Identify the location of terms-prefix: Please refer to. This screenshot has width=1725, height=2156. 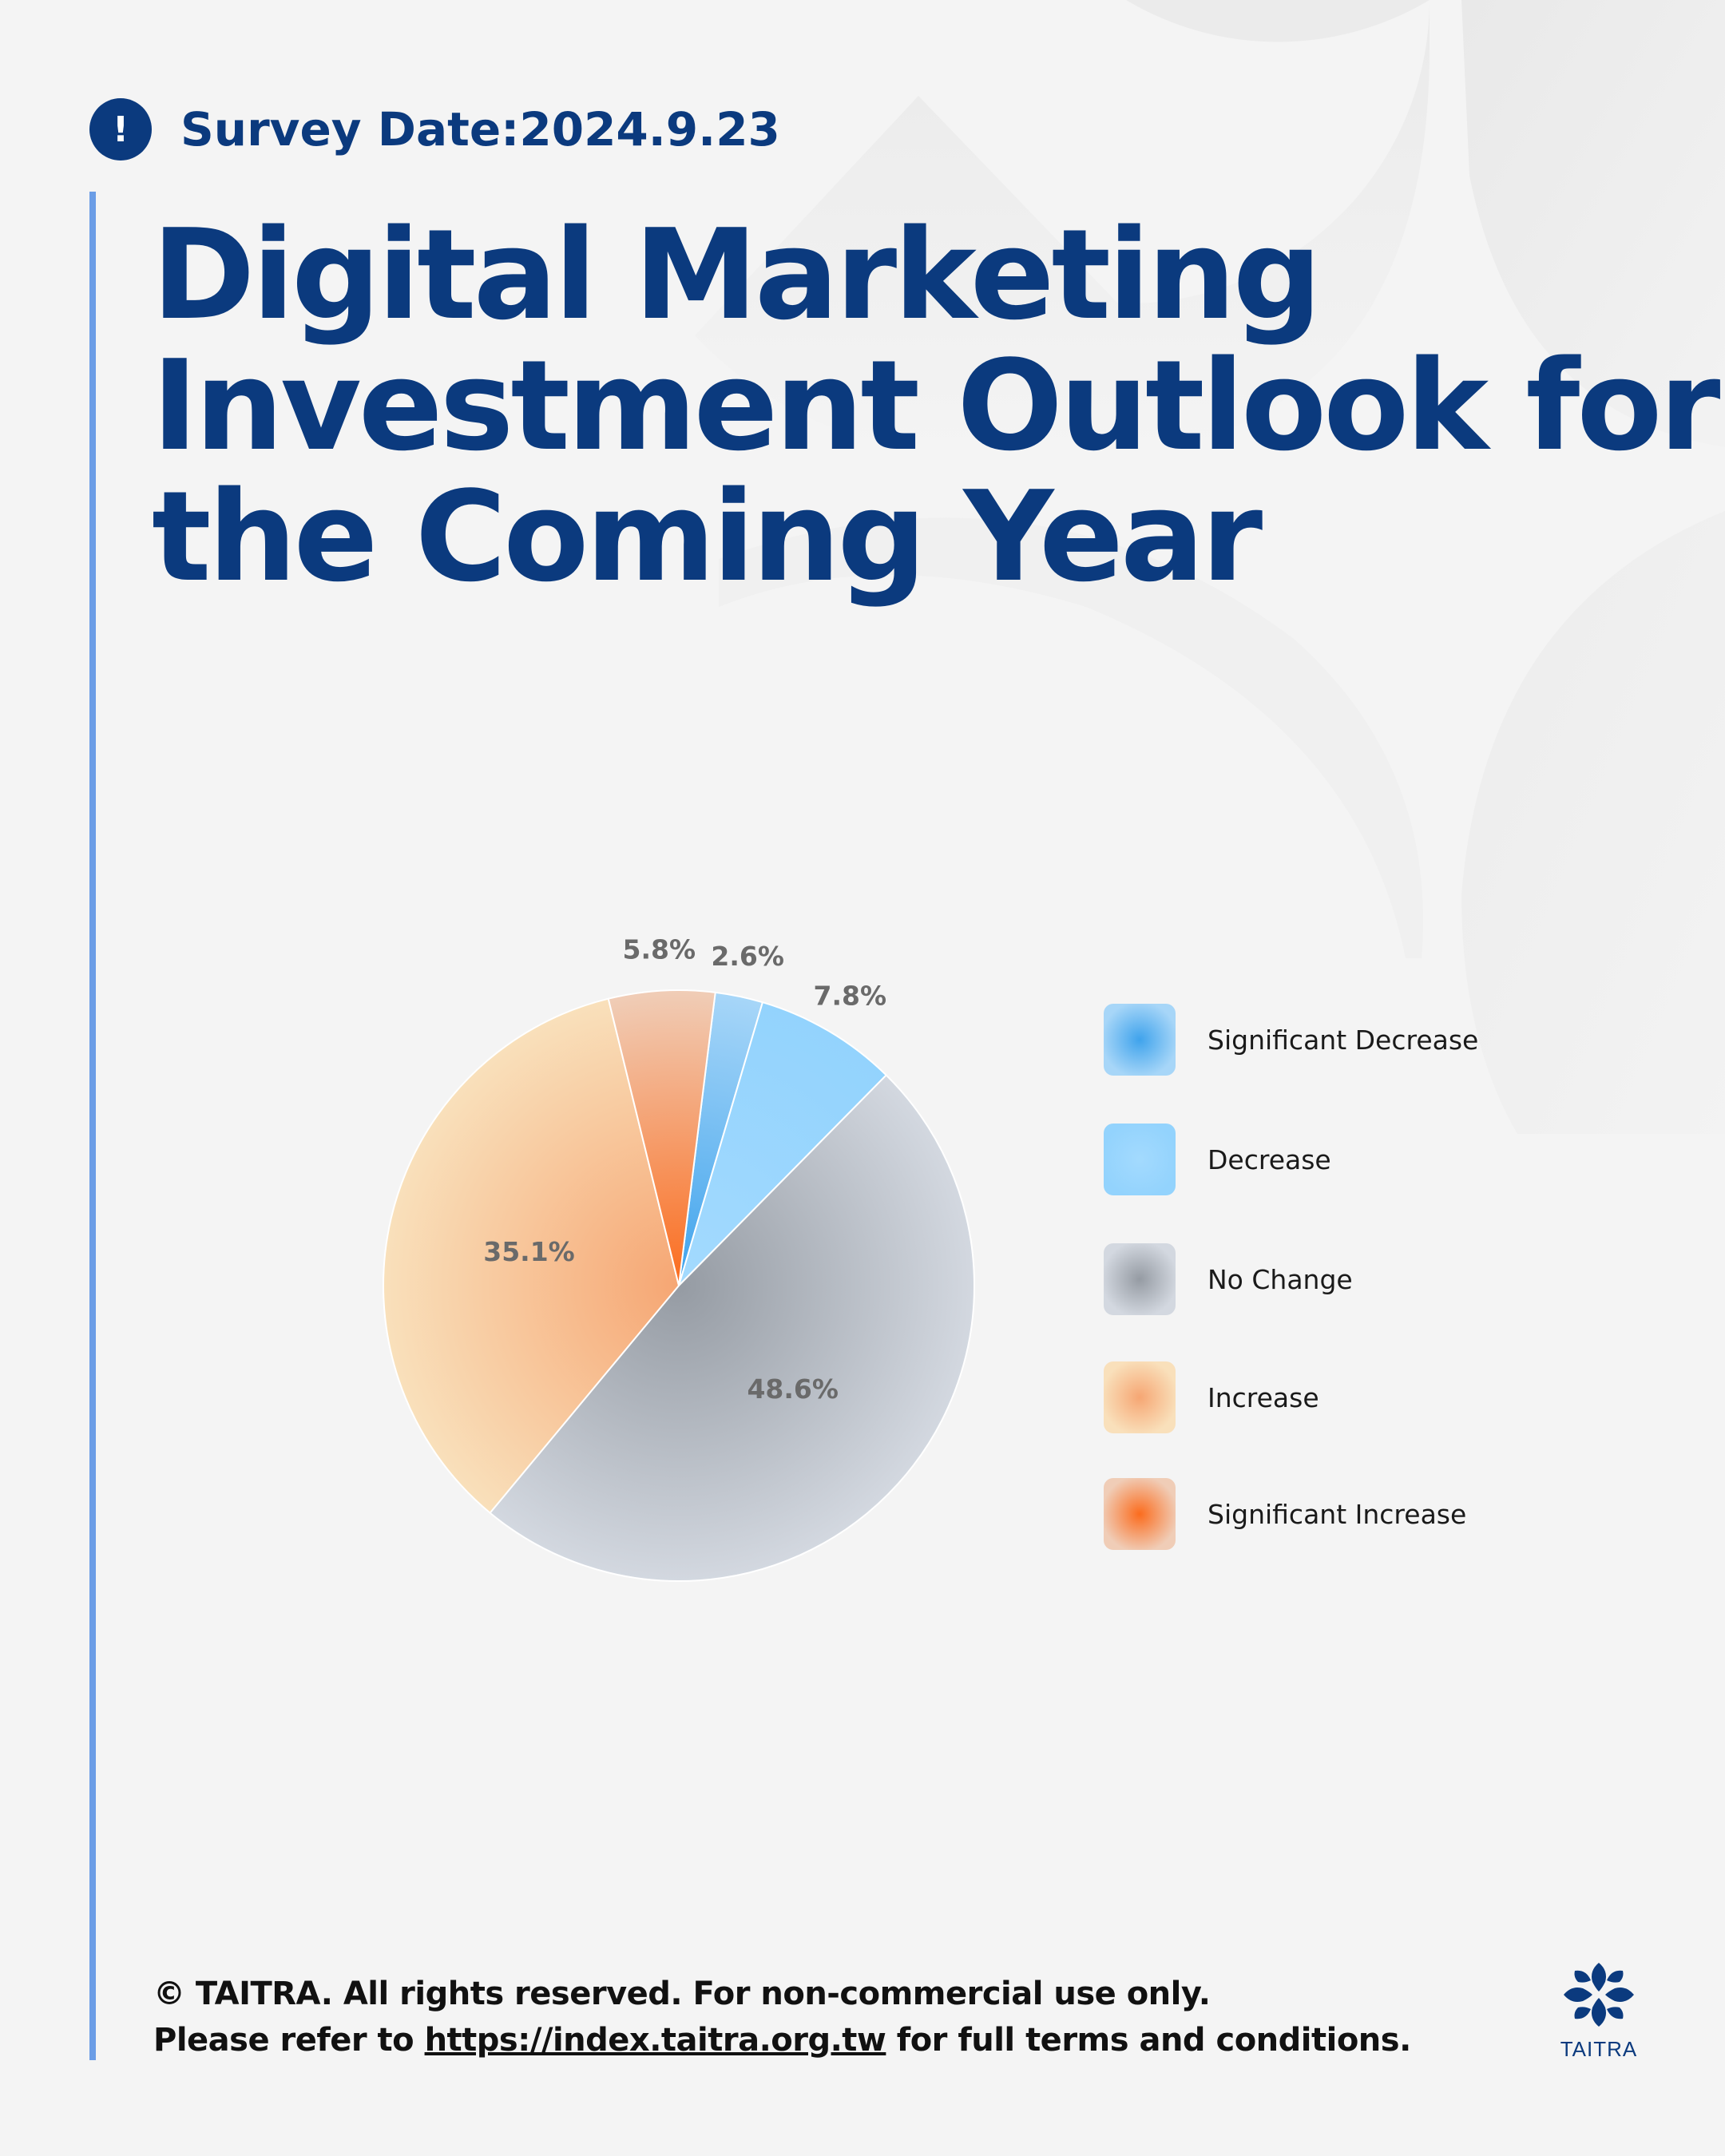
(289, 2040).